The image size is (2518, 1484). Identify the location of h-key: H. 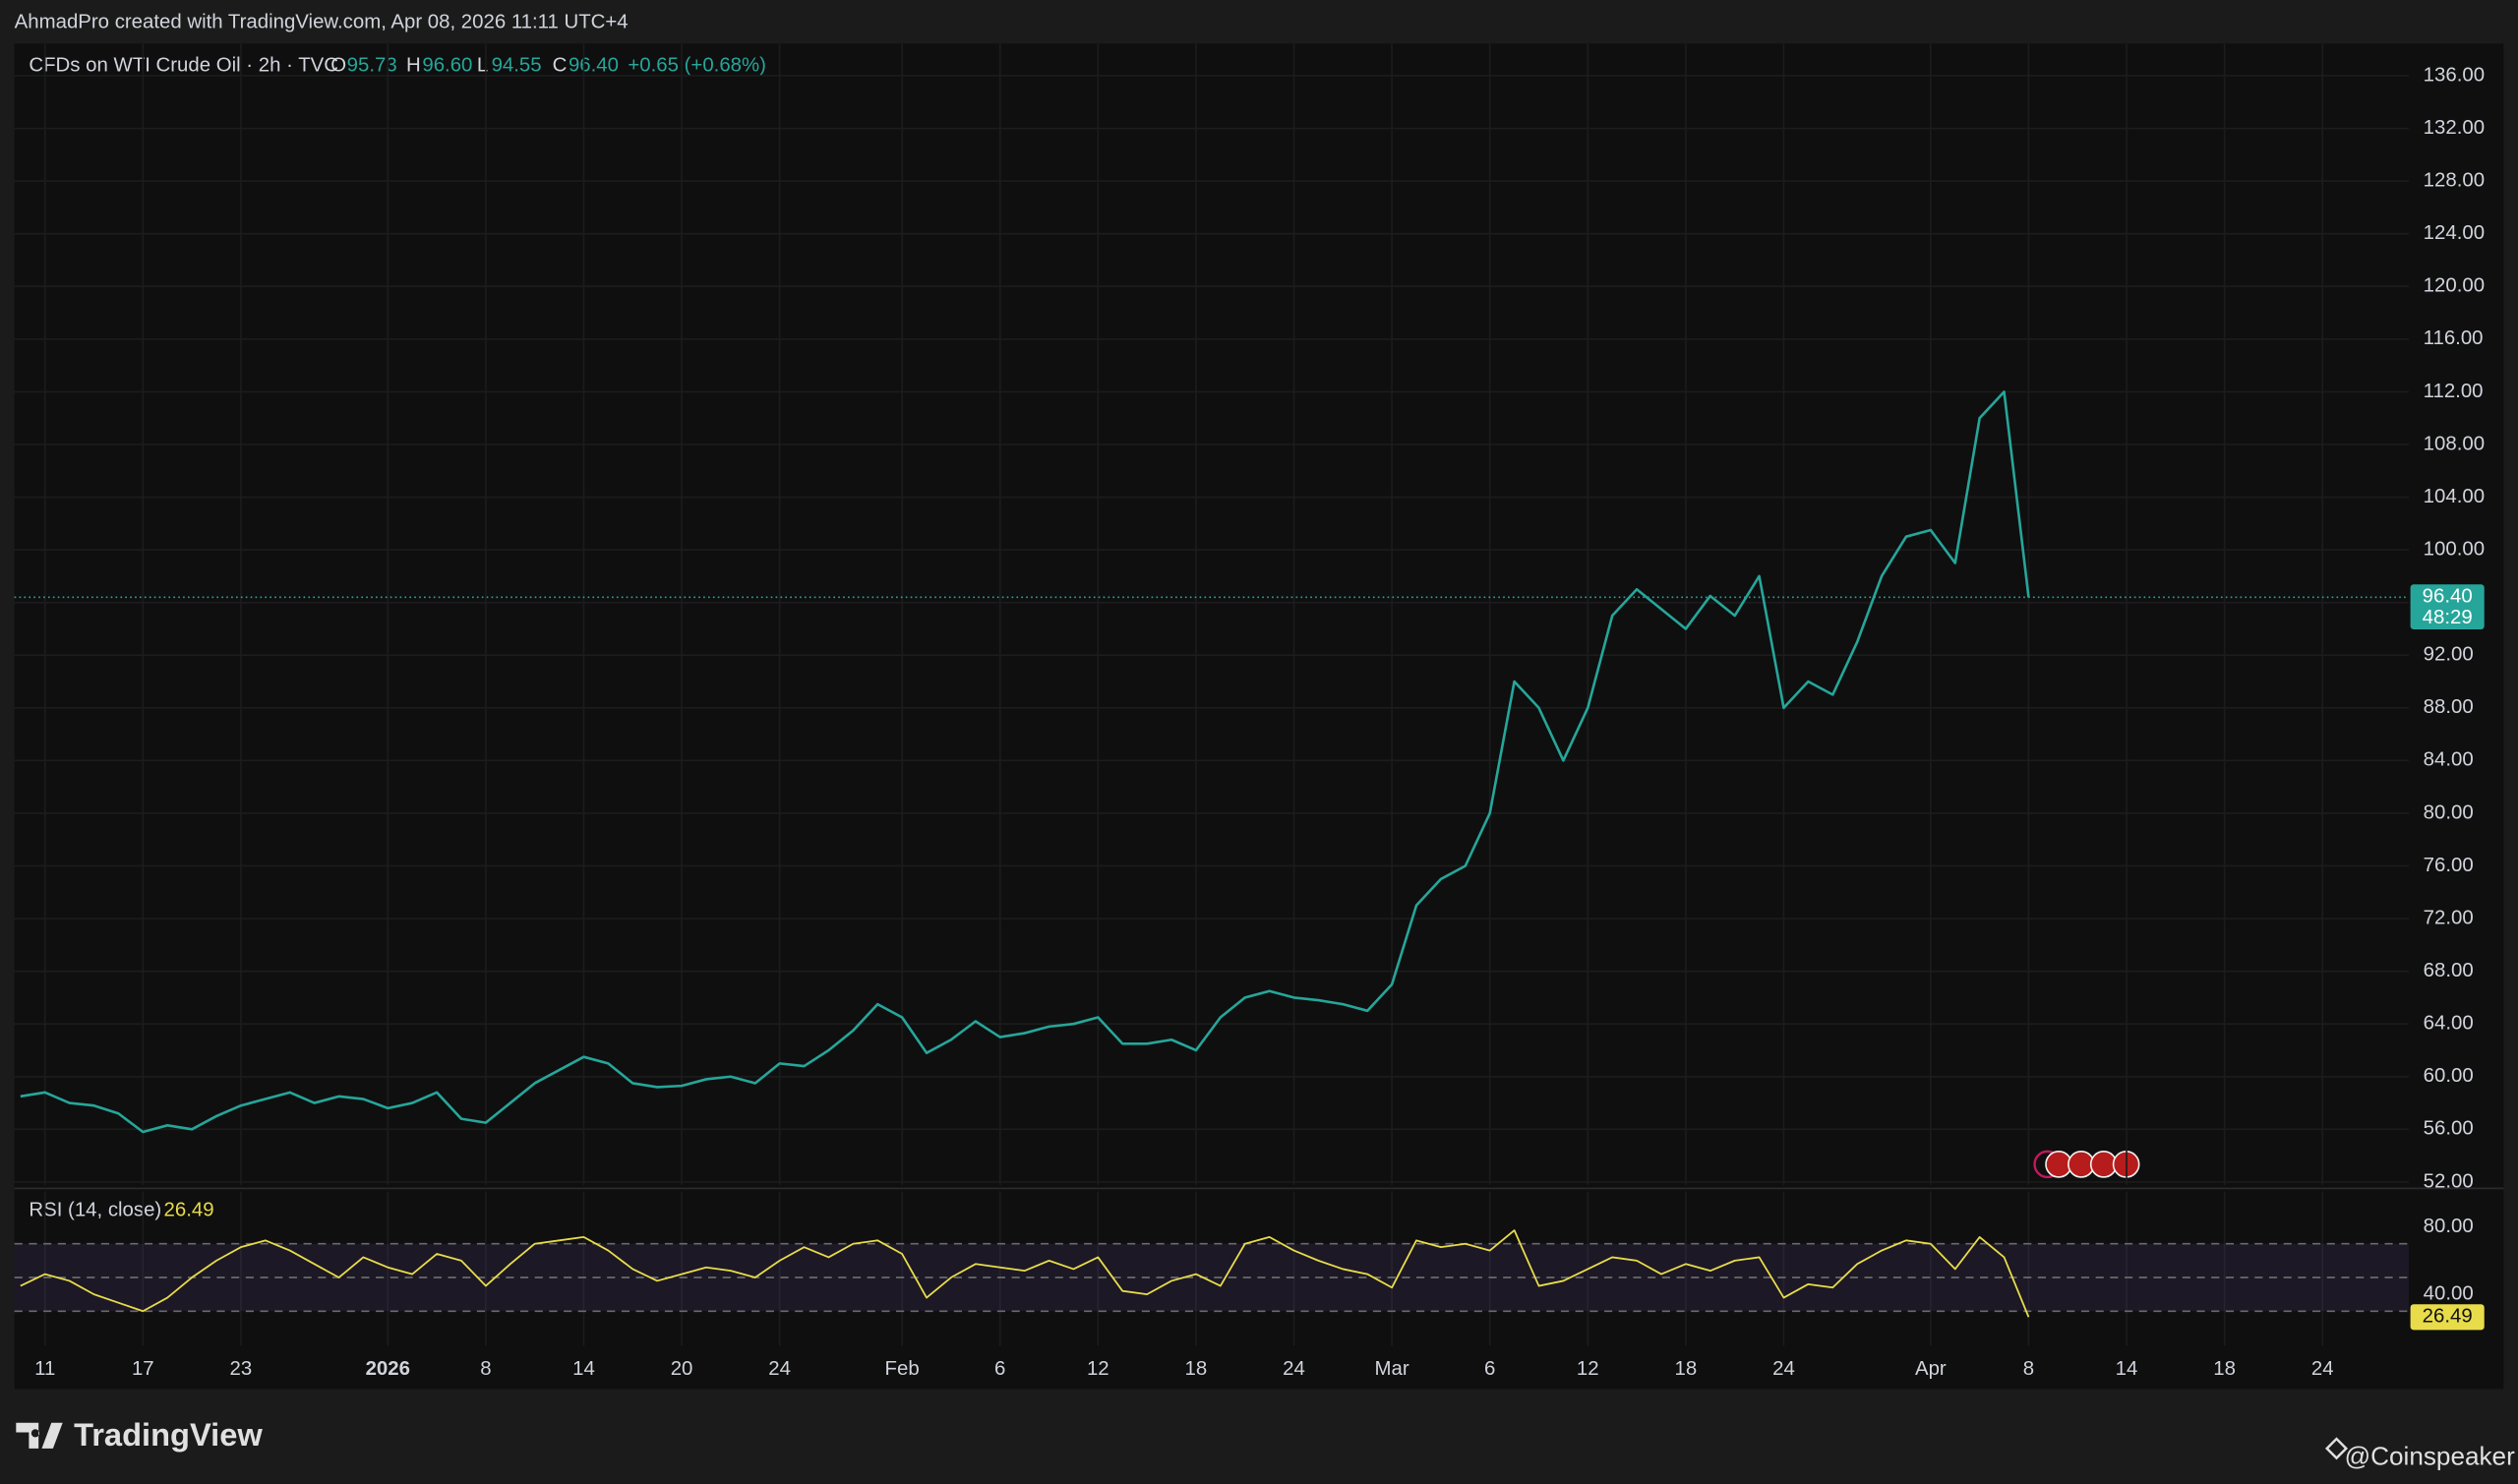
(413, 66).